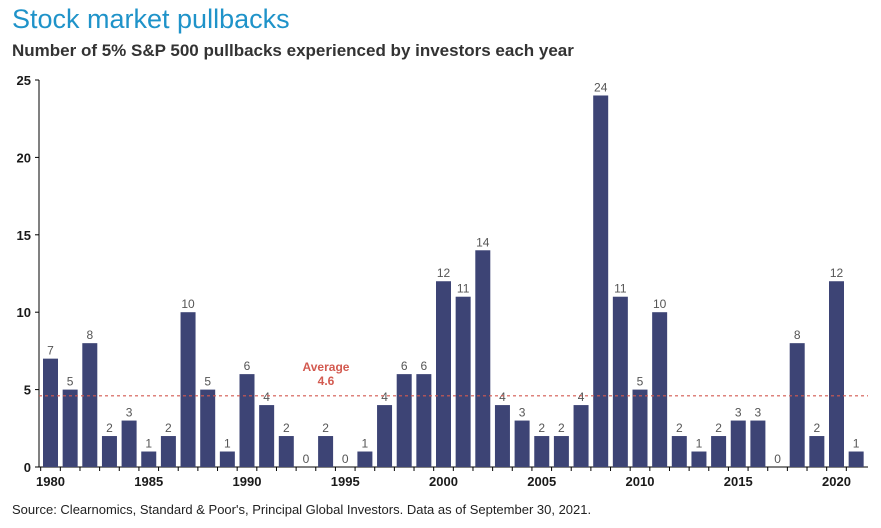 The image size is (881, 528). What do you see at coordinates (345, 481) in the screenshot?
I see `x-tick-label: 1995` at bounding box center [345, 481].